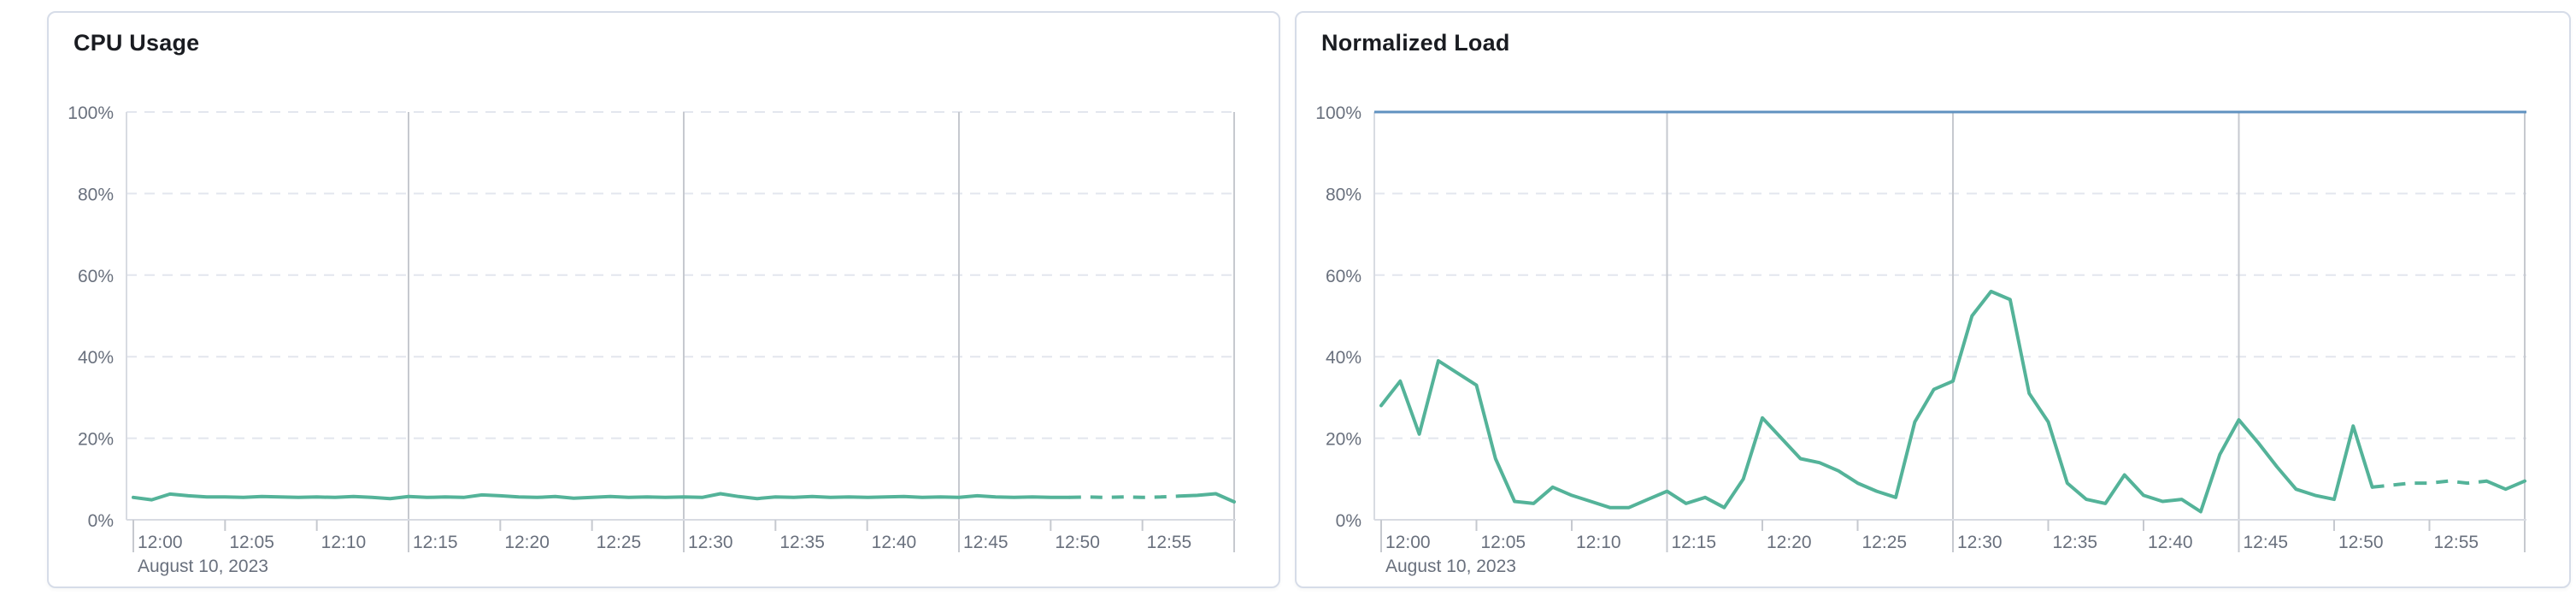 The image size is (2576, 607). I want to click on chart-title-normalized-load: Normalized Load, so click(1415, 43).